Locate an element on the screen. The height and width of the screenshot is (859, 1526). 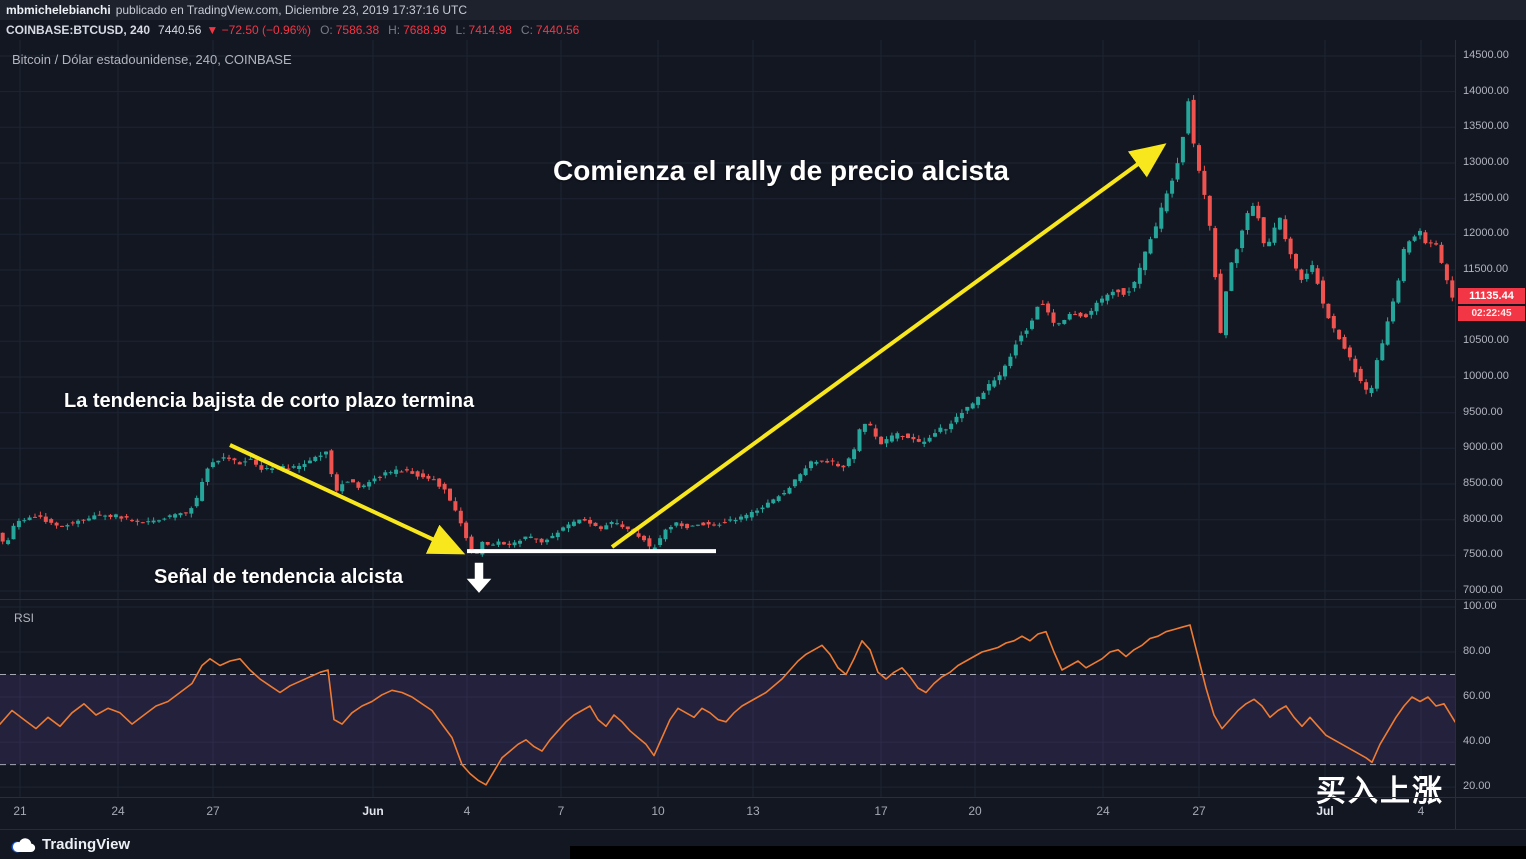
annotation-signal-text: Señal de tendencia alcista is located at coordinates (278, 577).